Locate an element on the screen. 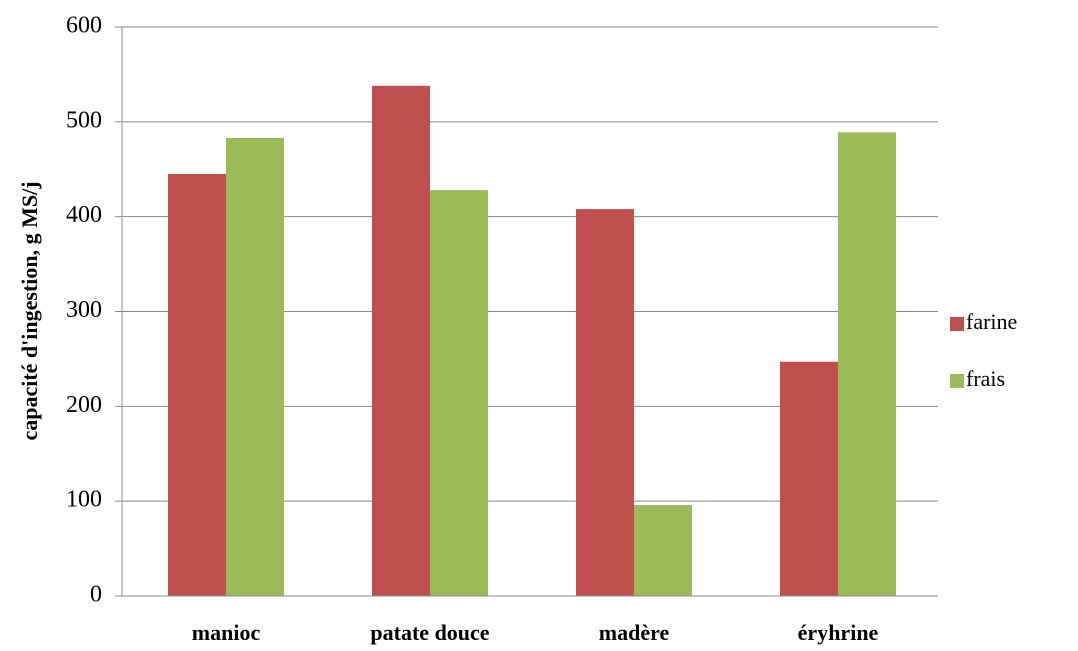 This screenshot has height=651, width=1078. legend-label: frais is located at coordinates (985, 378).